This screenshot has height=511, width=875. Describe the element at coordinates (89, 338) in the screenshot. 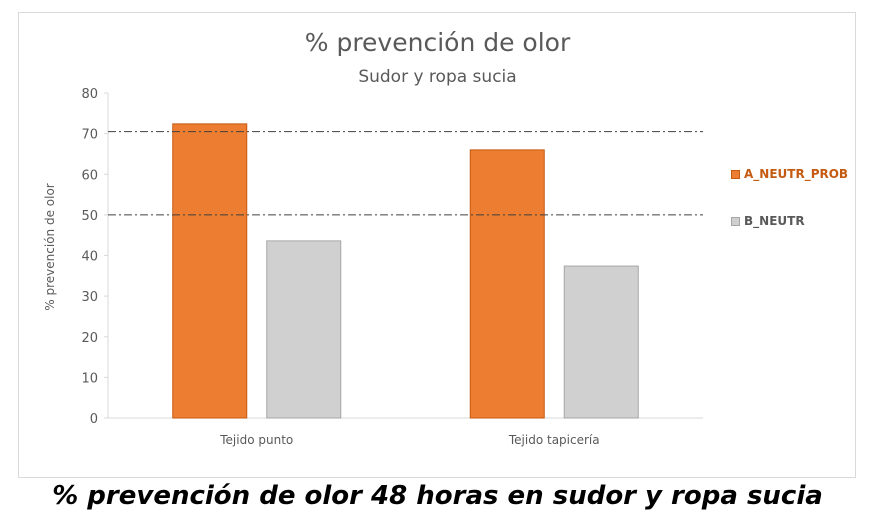

I see `y-tick-label: 20` at that location.